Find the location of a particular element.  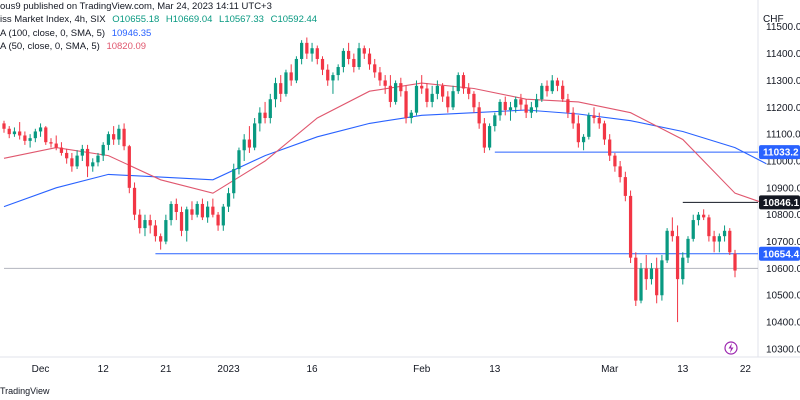

sma100-legend: A (100, close, 0, SMA, 5) 10946.35 is located at coordinates (75, 33).